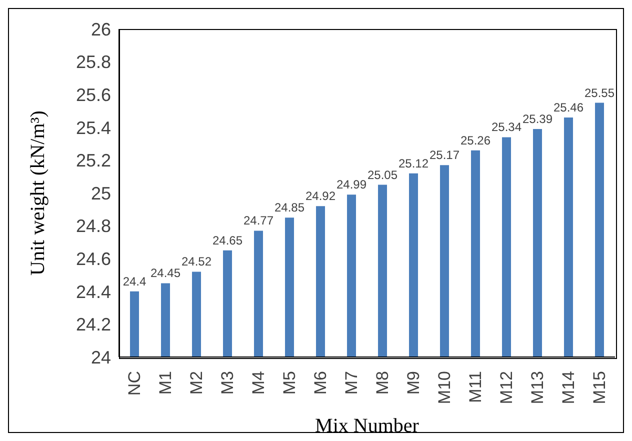 The width and height of the screenshot is (632, 441). I want to click on y-tick-label: 24.2, so click(93, 324).